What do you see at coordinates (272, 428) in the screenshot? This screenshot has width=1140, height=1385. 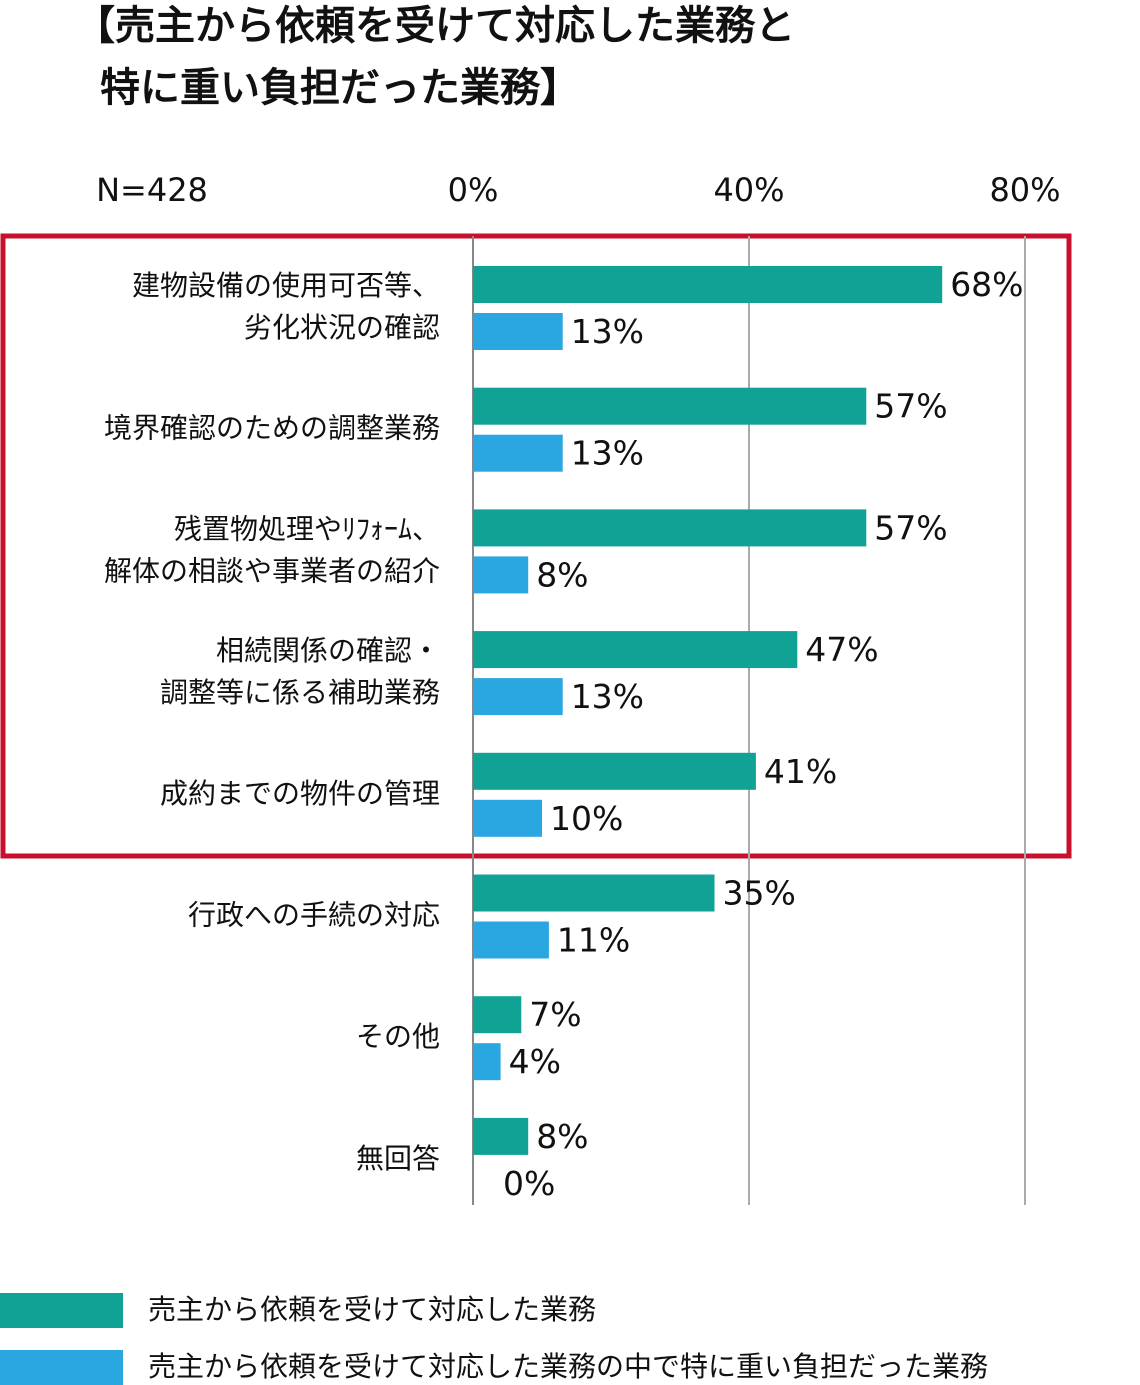 I see `category-label: 境界確認のための調整業務` at bounding box center [272, 428].